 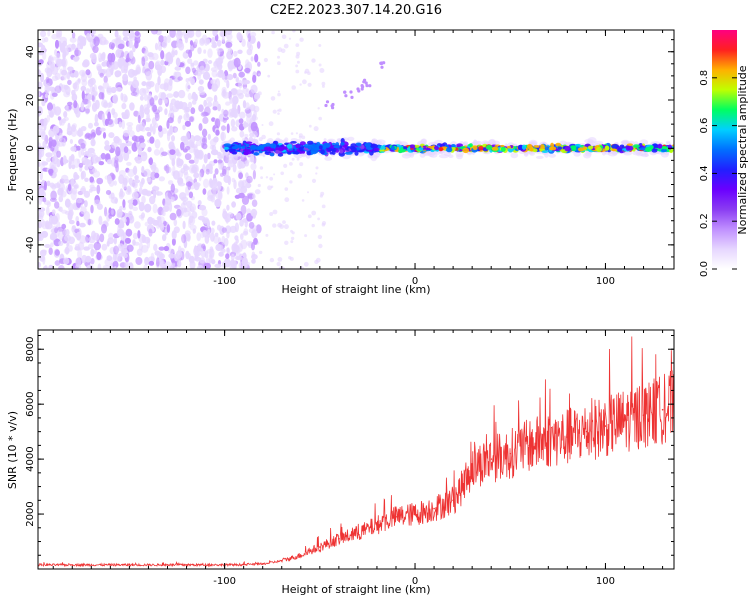 I want to click on snr-y-tick-label: 6000, so click(x=30, y=403).